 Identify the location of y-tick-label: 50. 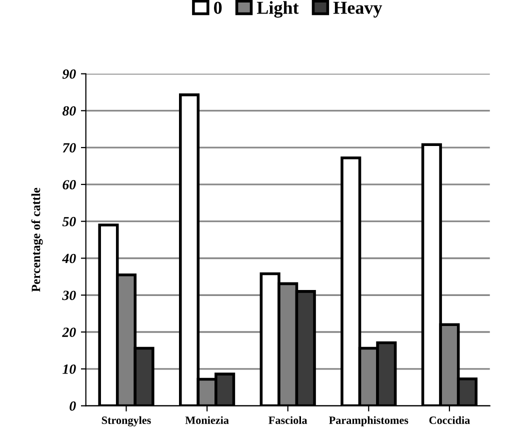
(69, 221).